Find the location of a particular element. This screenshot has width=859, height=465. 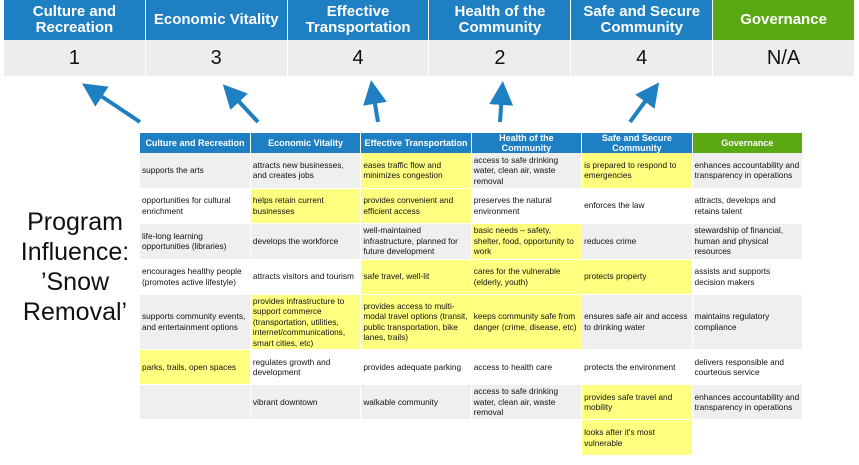

table-cell: helps retain current businesses is located at coordinates (306, 206).